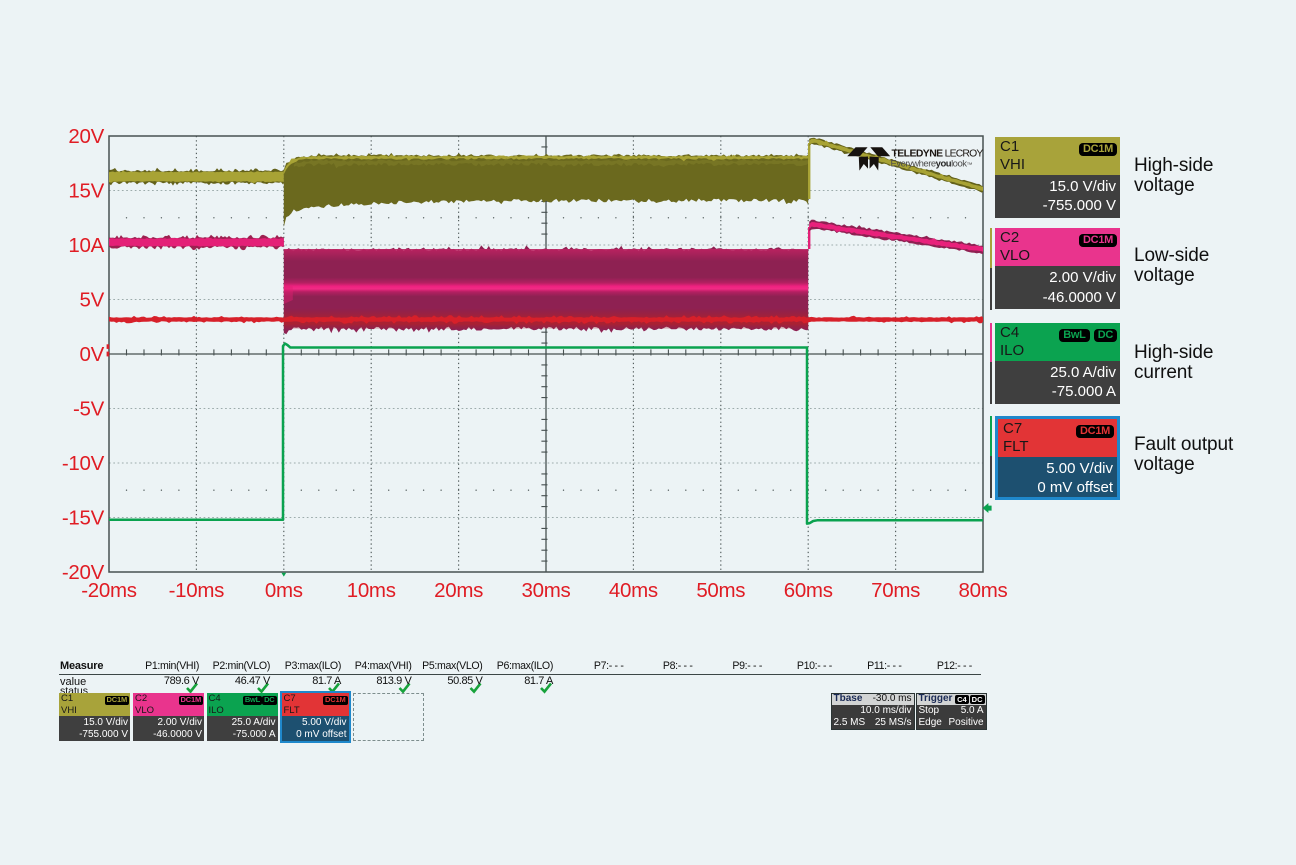  I want to click on svg-text: -20ms, so click(109, 590).